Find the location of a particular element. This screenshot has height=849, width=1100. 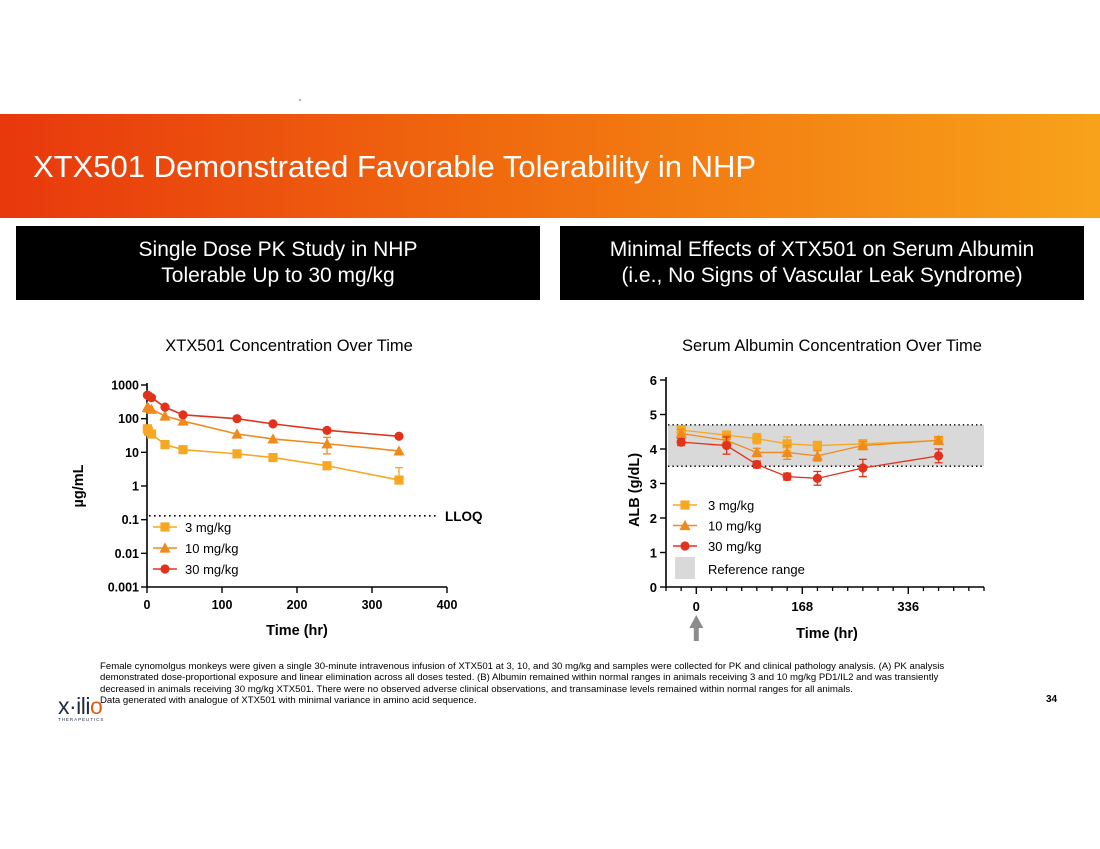

company-logo: x·ilio THERAPEUTICS is located at coordinates (81, 708).